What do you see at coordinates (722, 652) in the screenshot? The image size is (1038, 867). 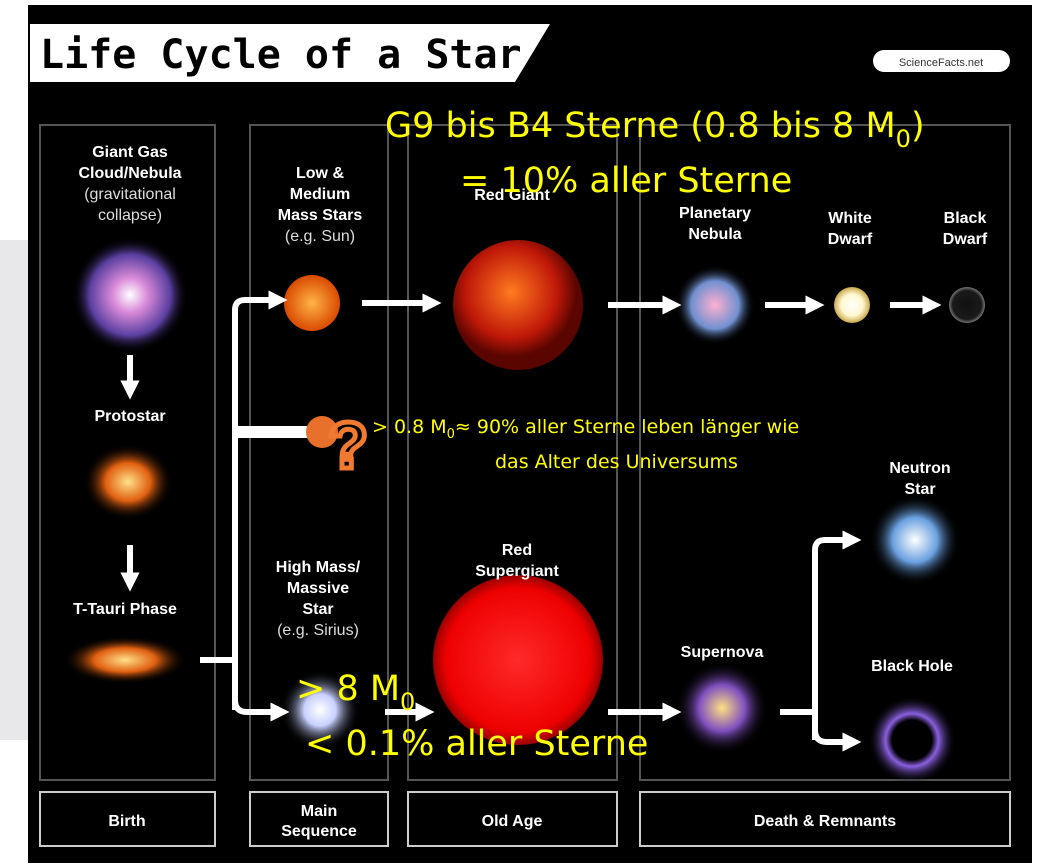 I see `stage-label: Supernova` at bounding box center [722, 652].